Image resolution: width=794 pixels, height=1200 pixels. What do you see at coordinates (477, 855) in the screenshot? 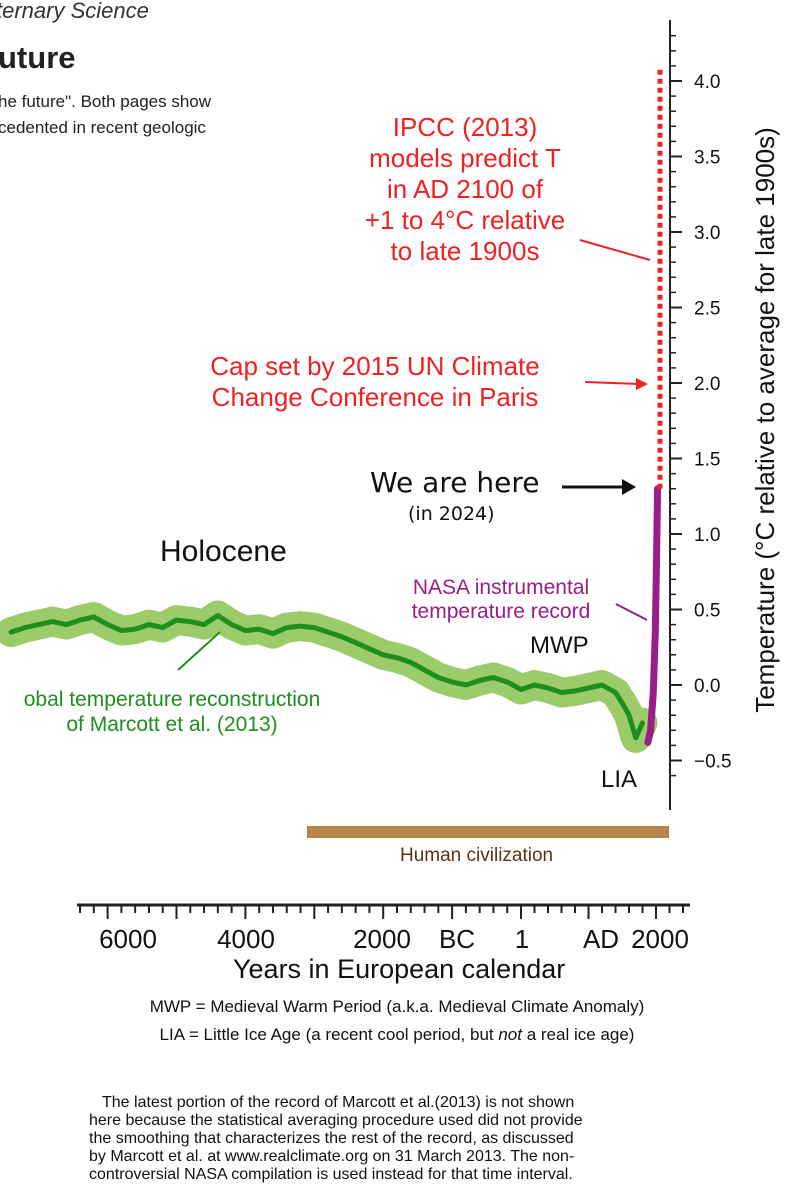
I see `civilization-label: Human civilization` at bounding box center [477, 855].